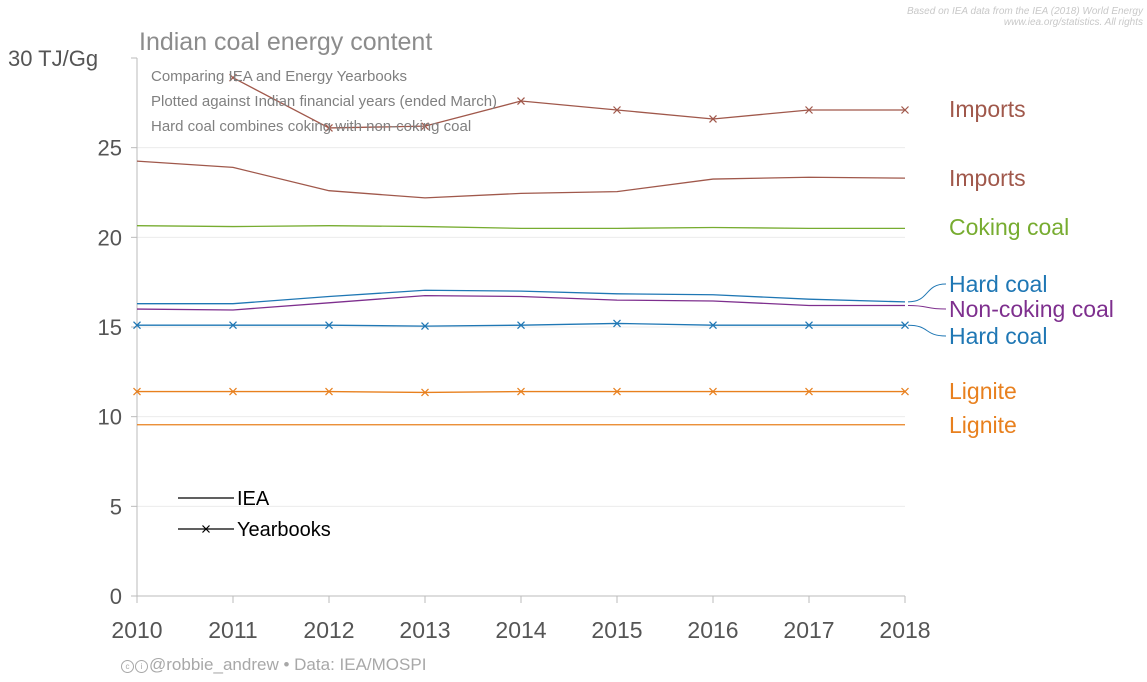  Describe the element at coordinates (712, 630) in the screenshot. I see `x-tick-label: 2016` at that location.